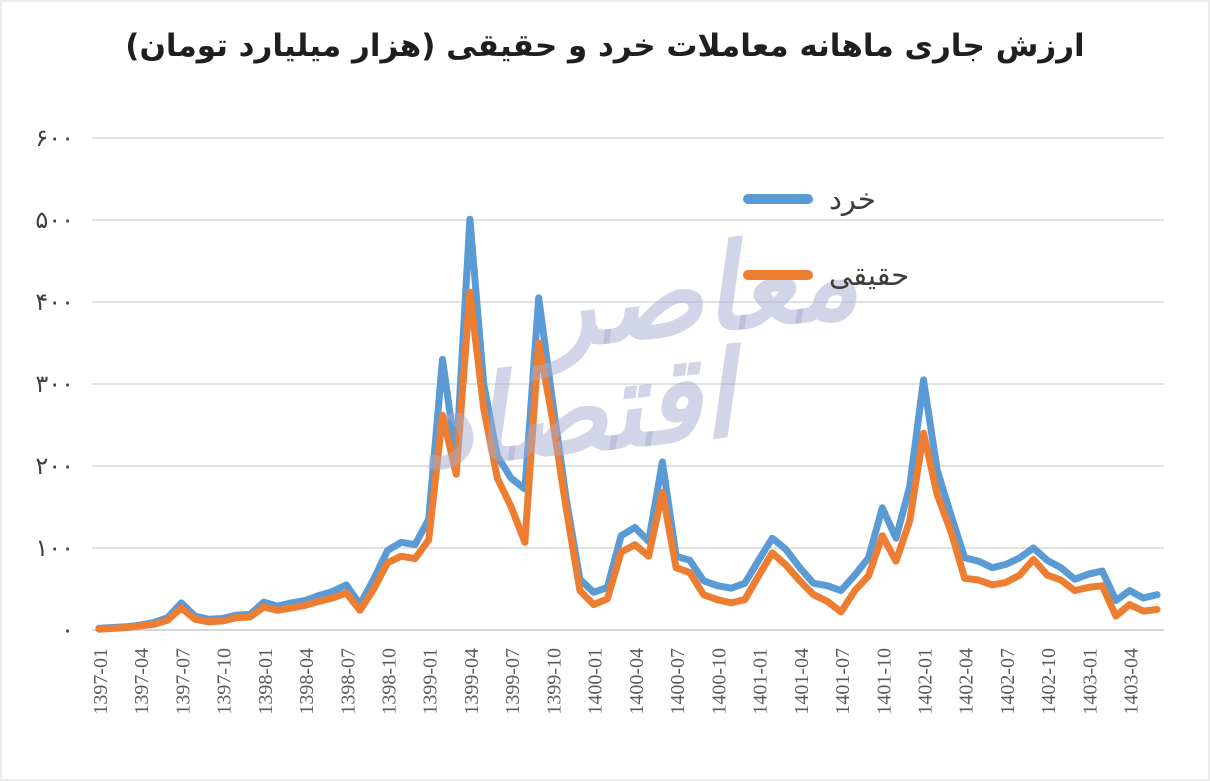 The height and width of the screenshot is (781, 1210). Describe the element at coordinates (778, 275) in the screenshot. I see `legend-swatch-orange-line` at that location.